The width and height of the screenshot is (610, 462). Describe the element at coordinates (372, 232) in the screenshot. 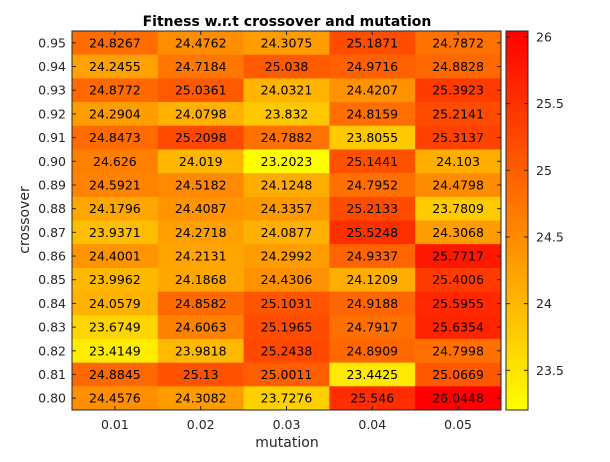

I see `cell-value-label: 25.5248` at that location.